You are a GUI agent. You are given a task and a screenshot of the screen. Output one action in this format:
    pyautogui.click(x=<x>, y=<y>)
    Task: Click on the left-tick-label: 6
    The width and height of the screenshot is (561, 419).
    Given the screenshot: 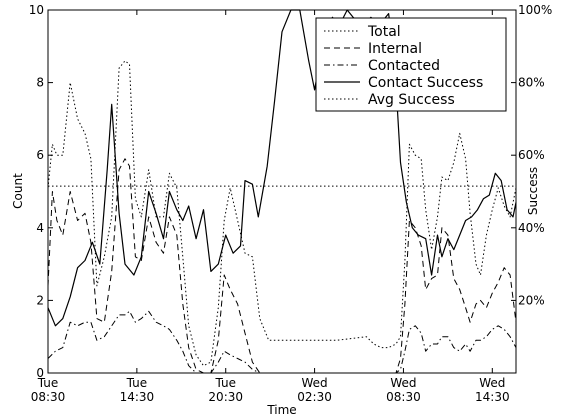 What is the action you would take?
    pyautogui.click(x=40, y=155)
    